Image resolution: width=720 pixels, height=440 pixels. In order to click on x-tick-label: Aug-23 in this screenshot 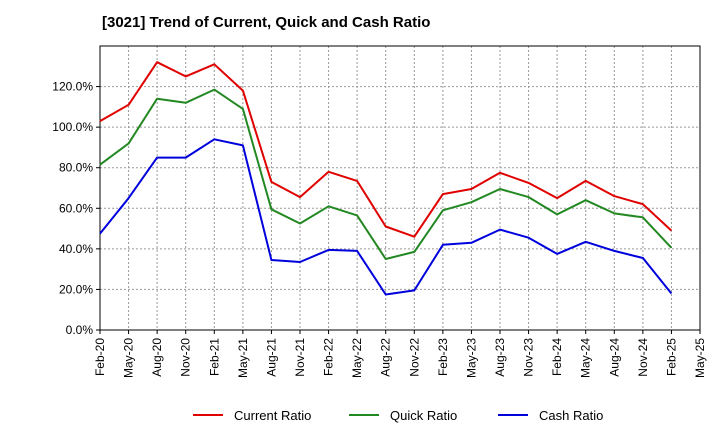, I will do `click(500, 357)`.